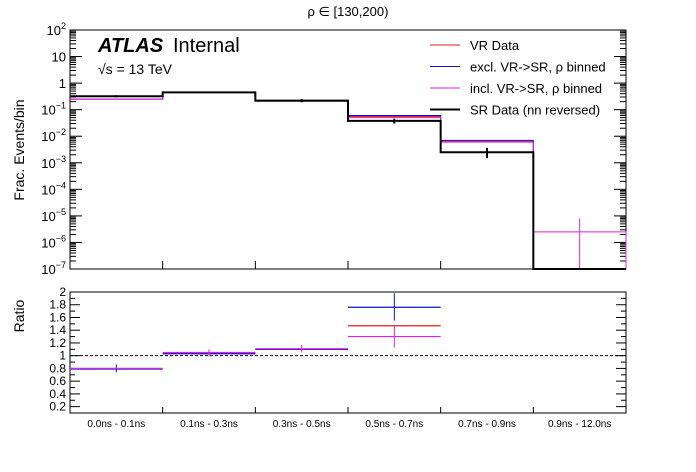 Image resolution: width=696 pixels, height=472 pixels. Describe the element at coordinates (62, 83) in the screenshot. I see `y-tick-label: 1` at that location.